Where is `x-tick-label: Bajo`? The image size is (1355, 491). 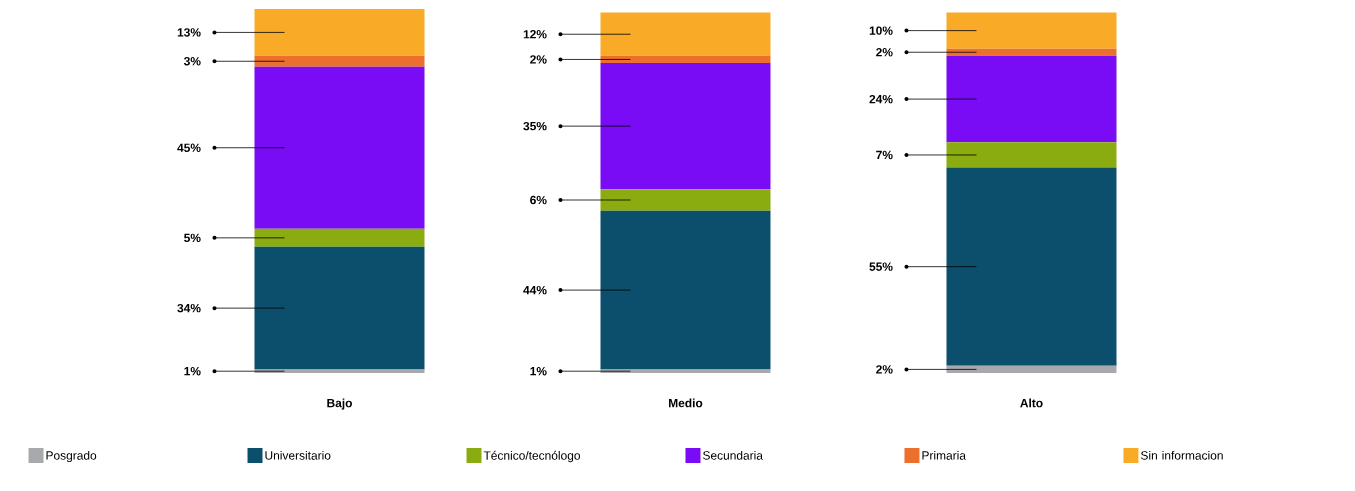
x-tick-label: Bajo is located at coordinates (339, 404).